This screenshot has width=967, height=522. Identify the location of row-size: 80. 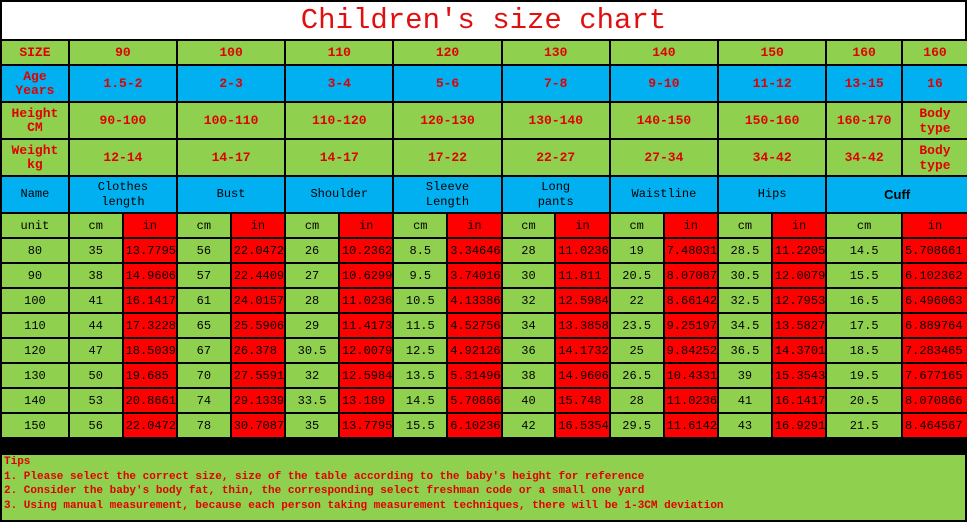
(35, 250).